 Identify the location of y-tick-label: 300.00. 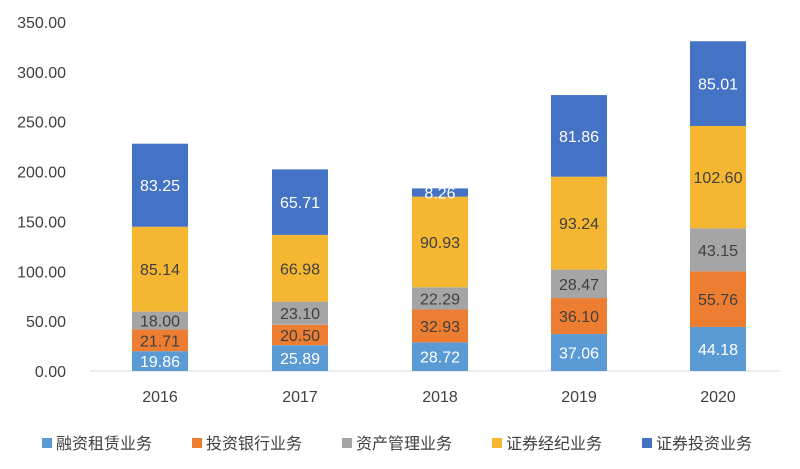
(41, 73).